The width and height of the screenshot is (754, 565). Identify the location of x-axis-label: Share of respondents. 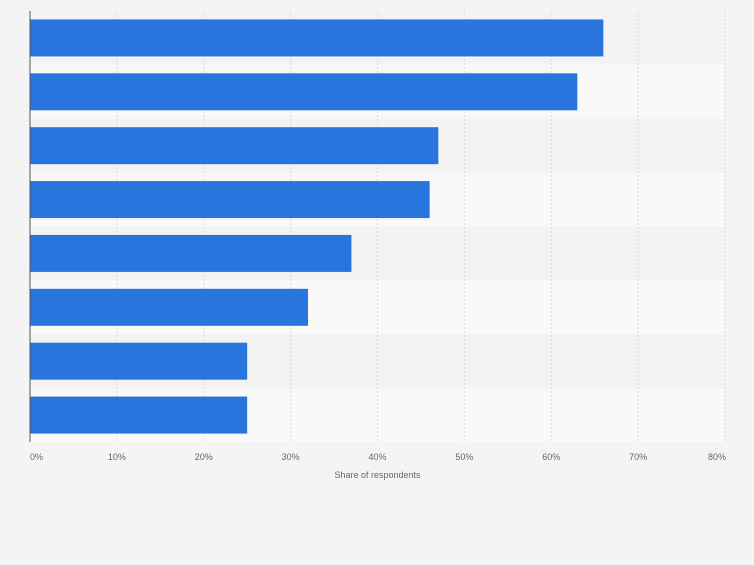
(377, 475).